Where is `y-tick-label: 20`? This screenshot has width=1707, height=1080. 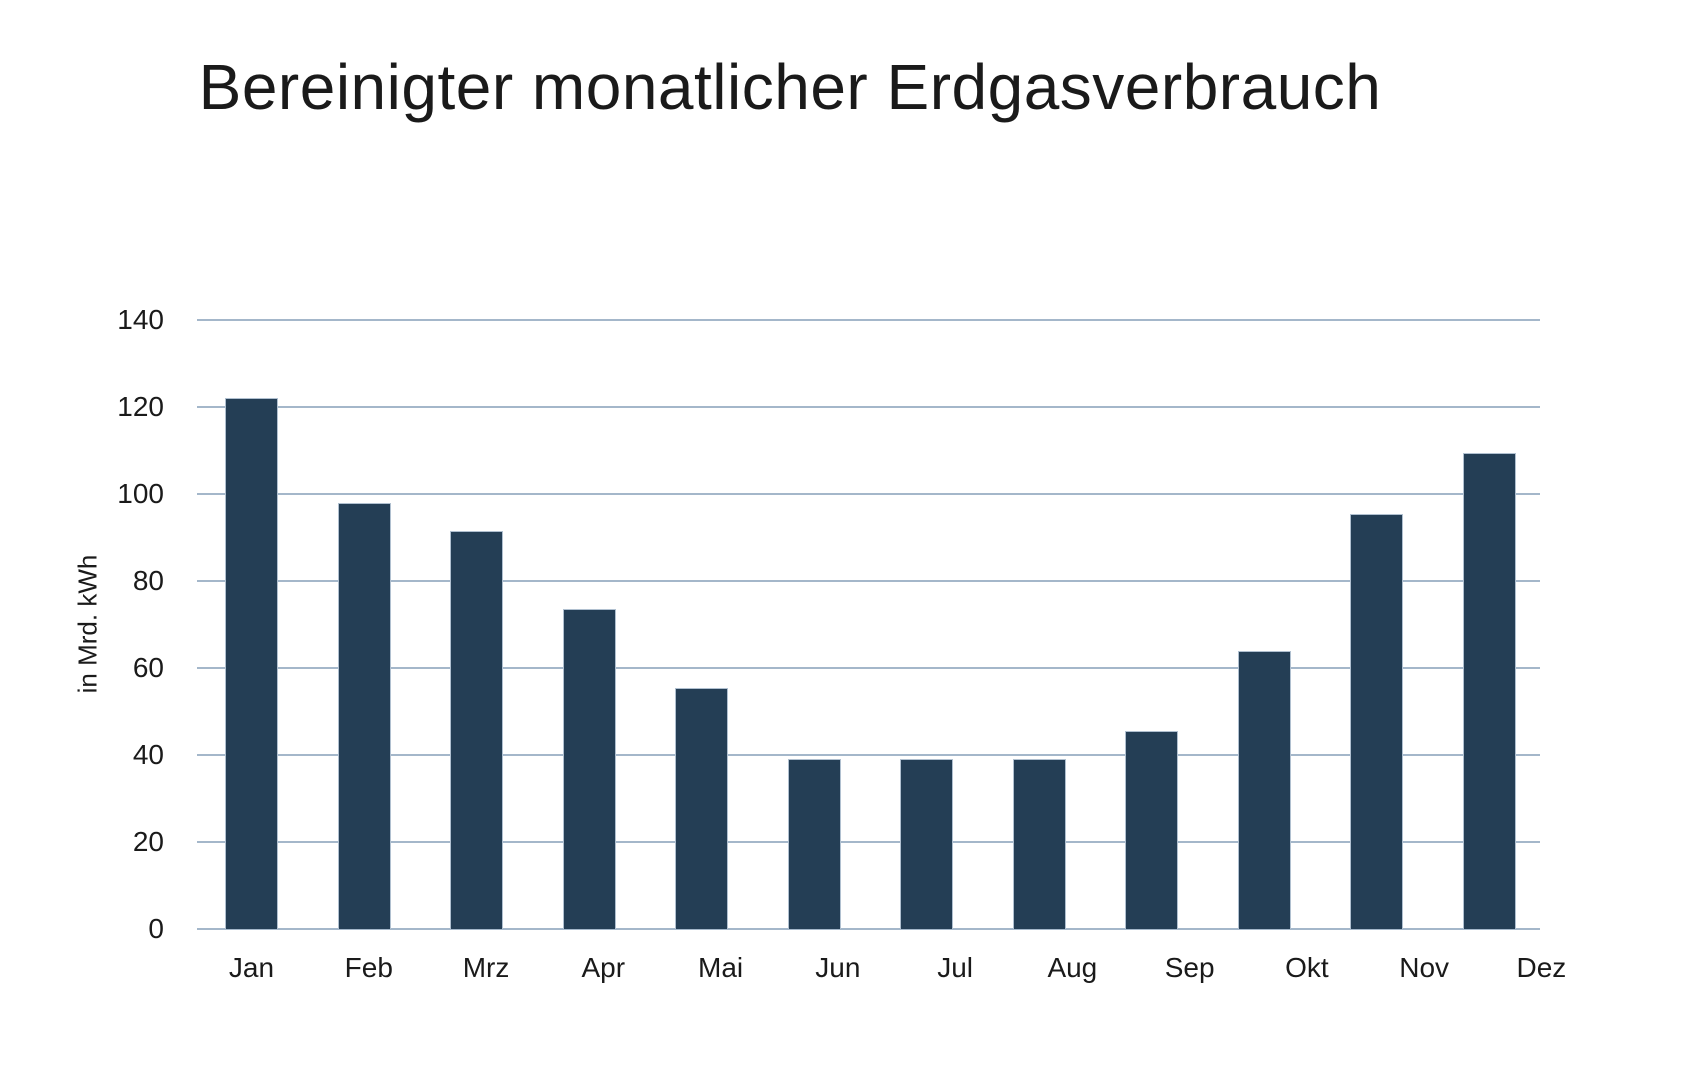
y-tick-label: 20 is located at coordinates (148, 841).